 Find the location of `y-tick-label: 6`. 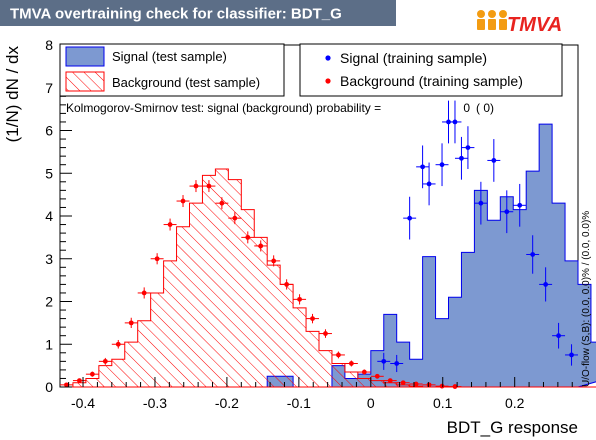

y-tick-label: 6 is located at coordinates (49, 131).